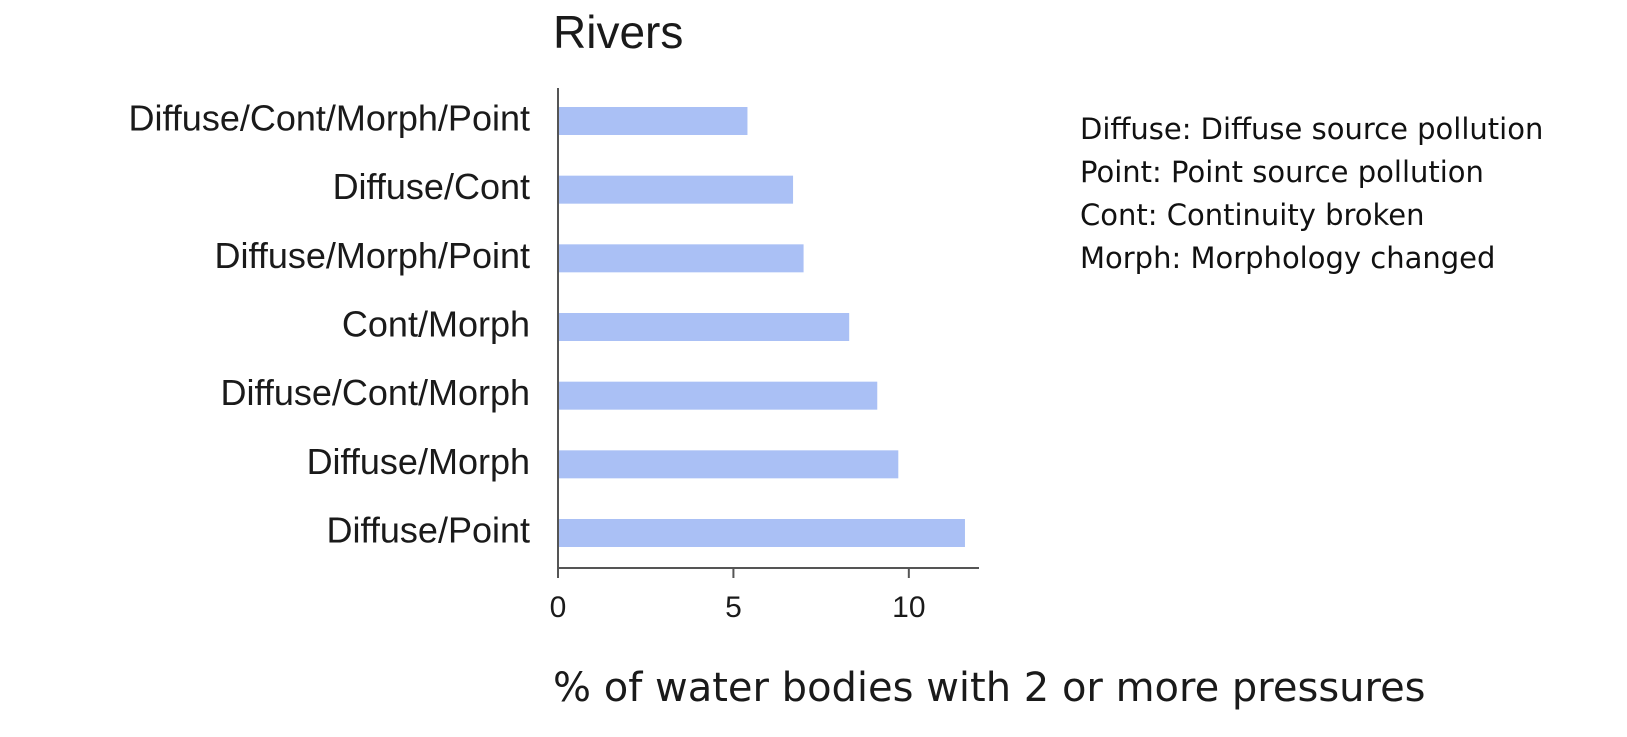 The image size is (1627, 737). What do you see at coordinates (733, 607) in the screenshot?
I see `x-tick-label: 5` at bounding box center [733, 607].